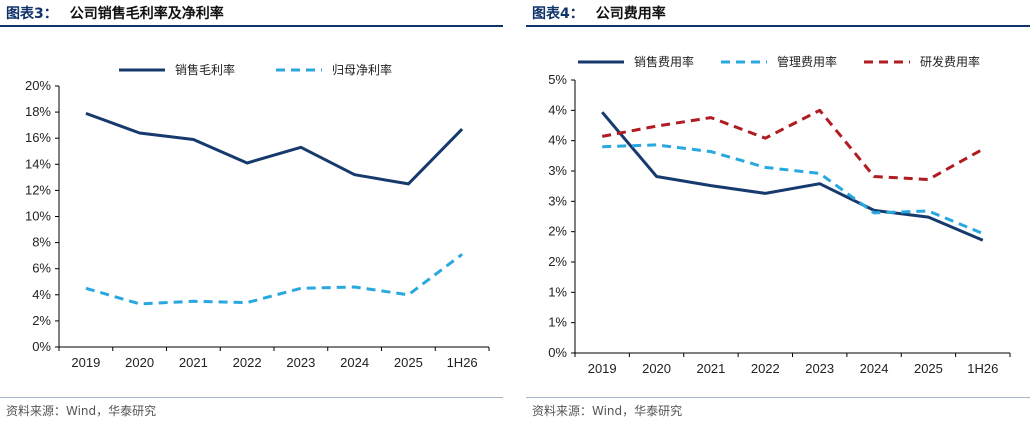  I want to click on left-chart-y-tick-label: 20%, so click(38, 85).